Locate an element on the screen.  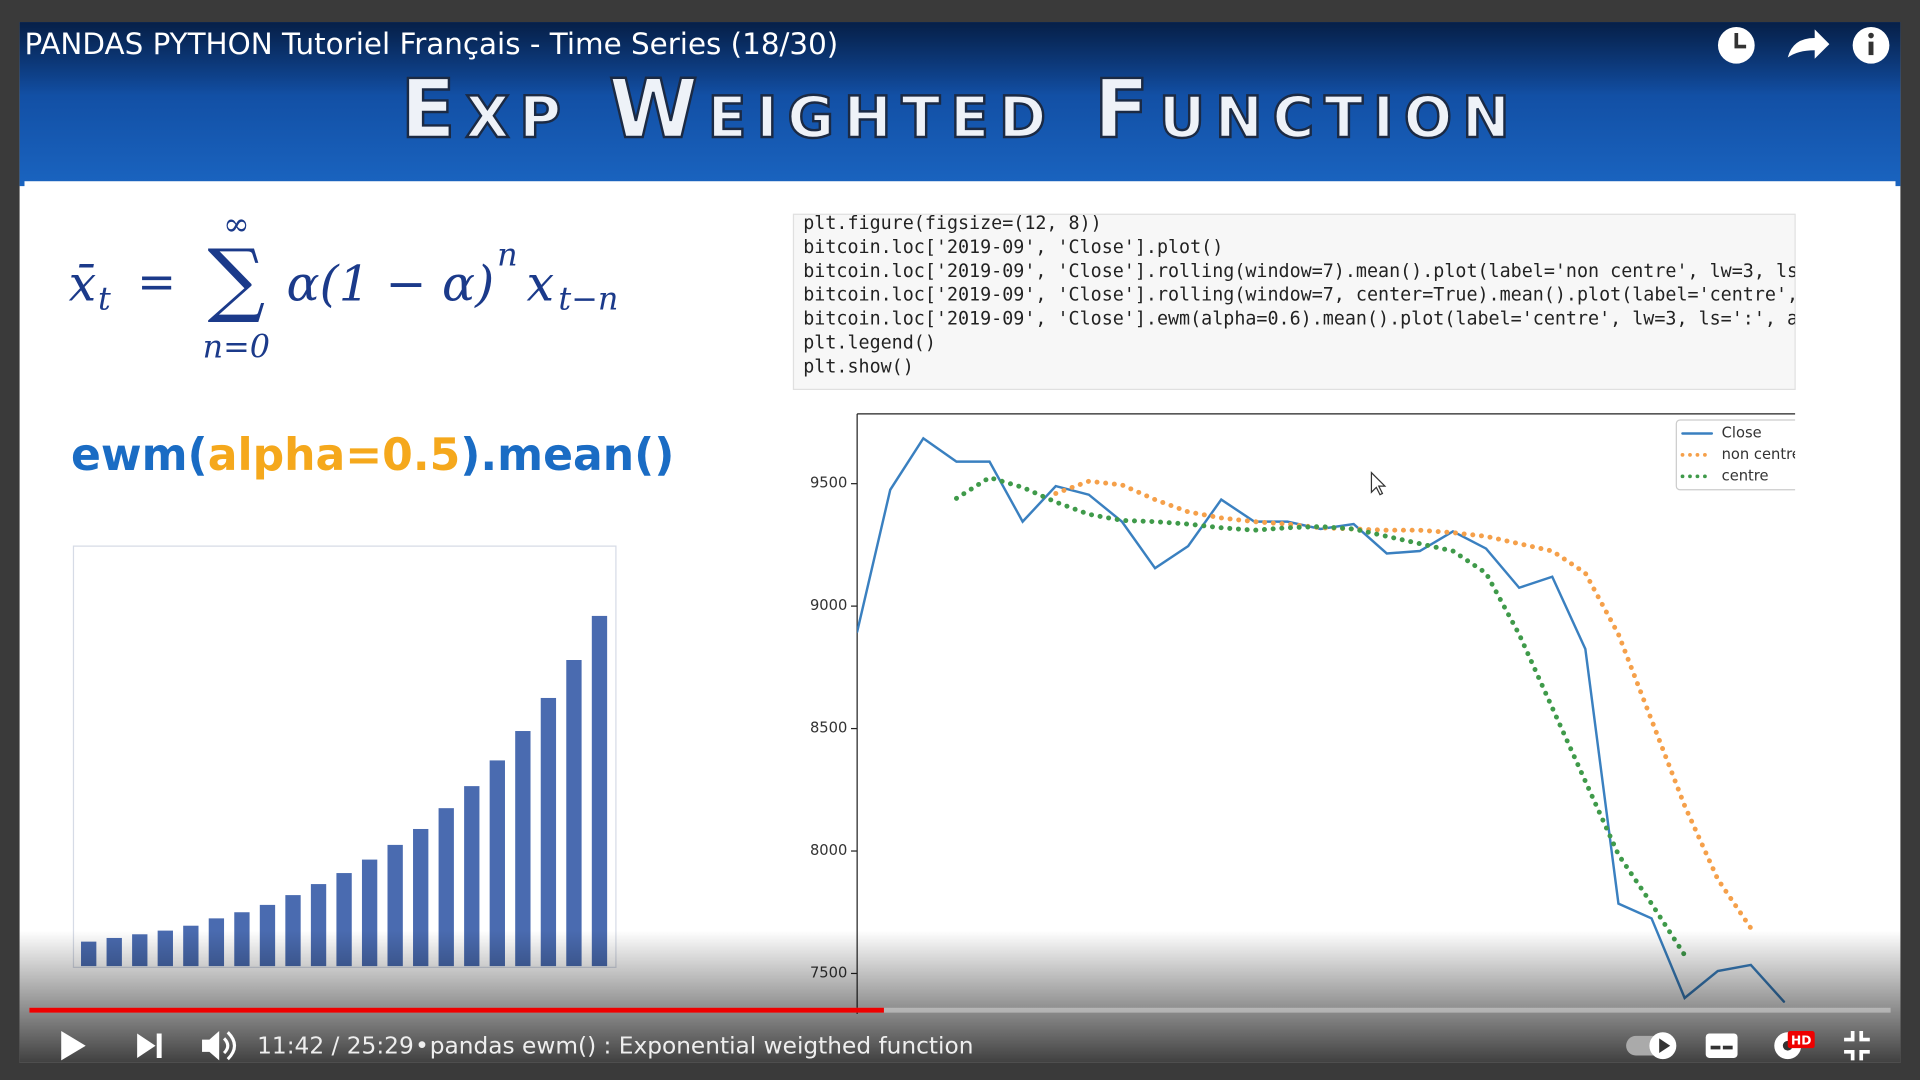
volume-button is located at coordinates (211, 1046).